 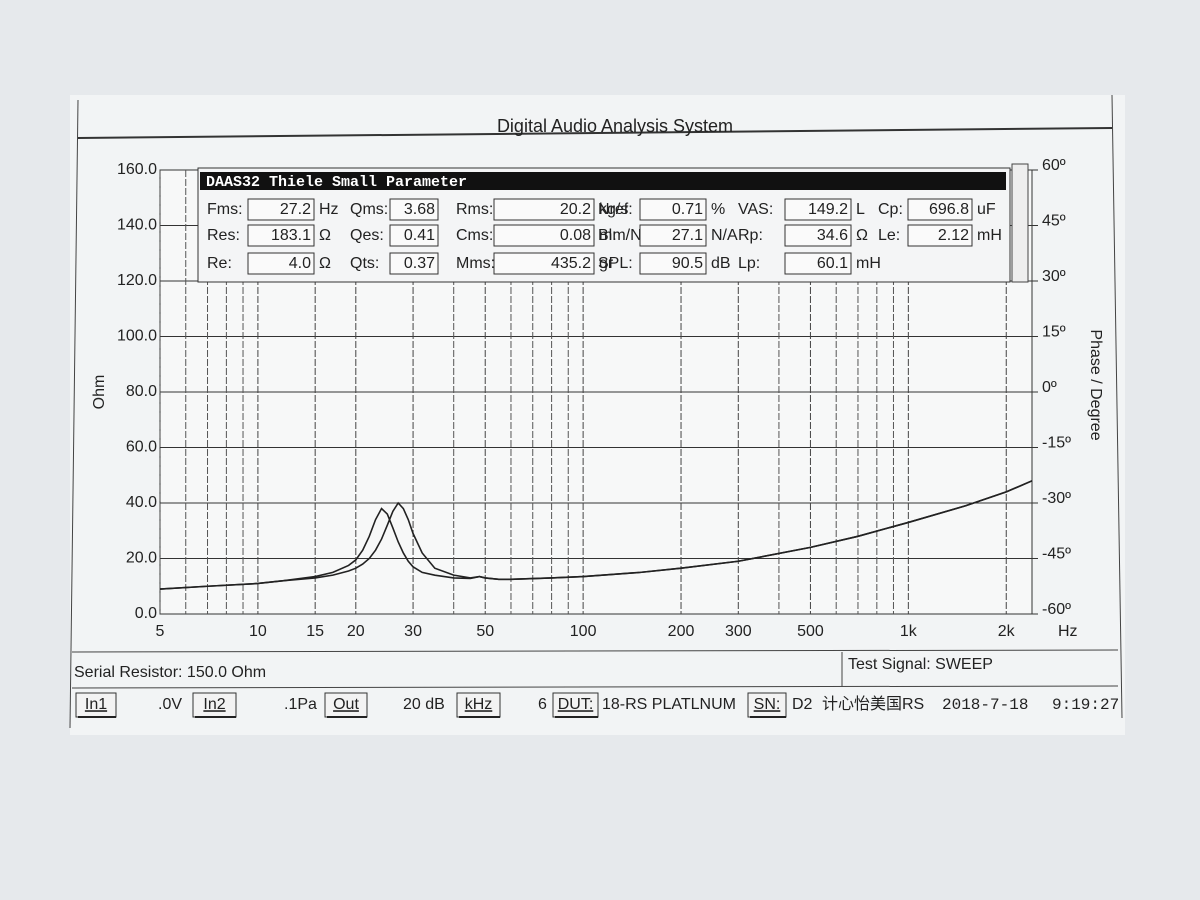 I want to click on x-tick-label: 2k, so click(x=1007, y=631).